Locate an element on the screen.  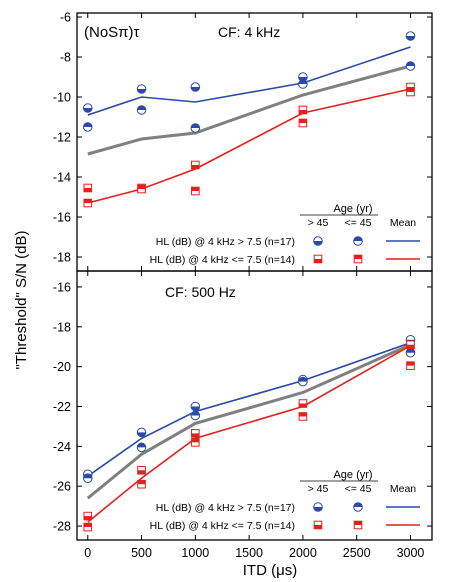
panel-label-cf: CF: 4 kHz is located at coordinates (249, 32).